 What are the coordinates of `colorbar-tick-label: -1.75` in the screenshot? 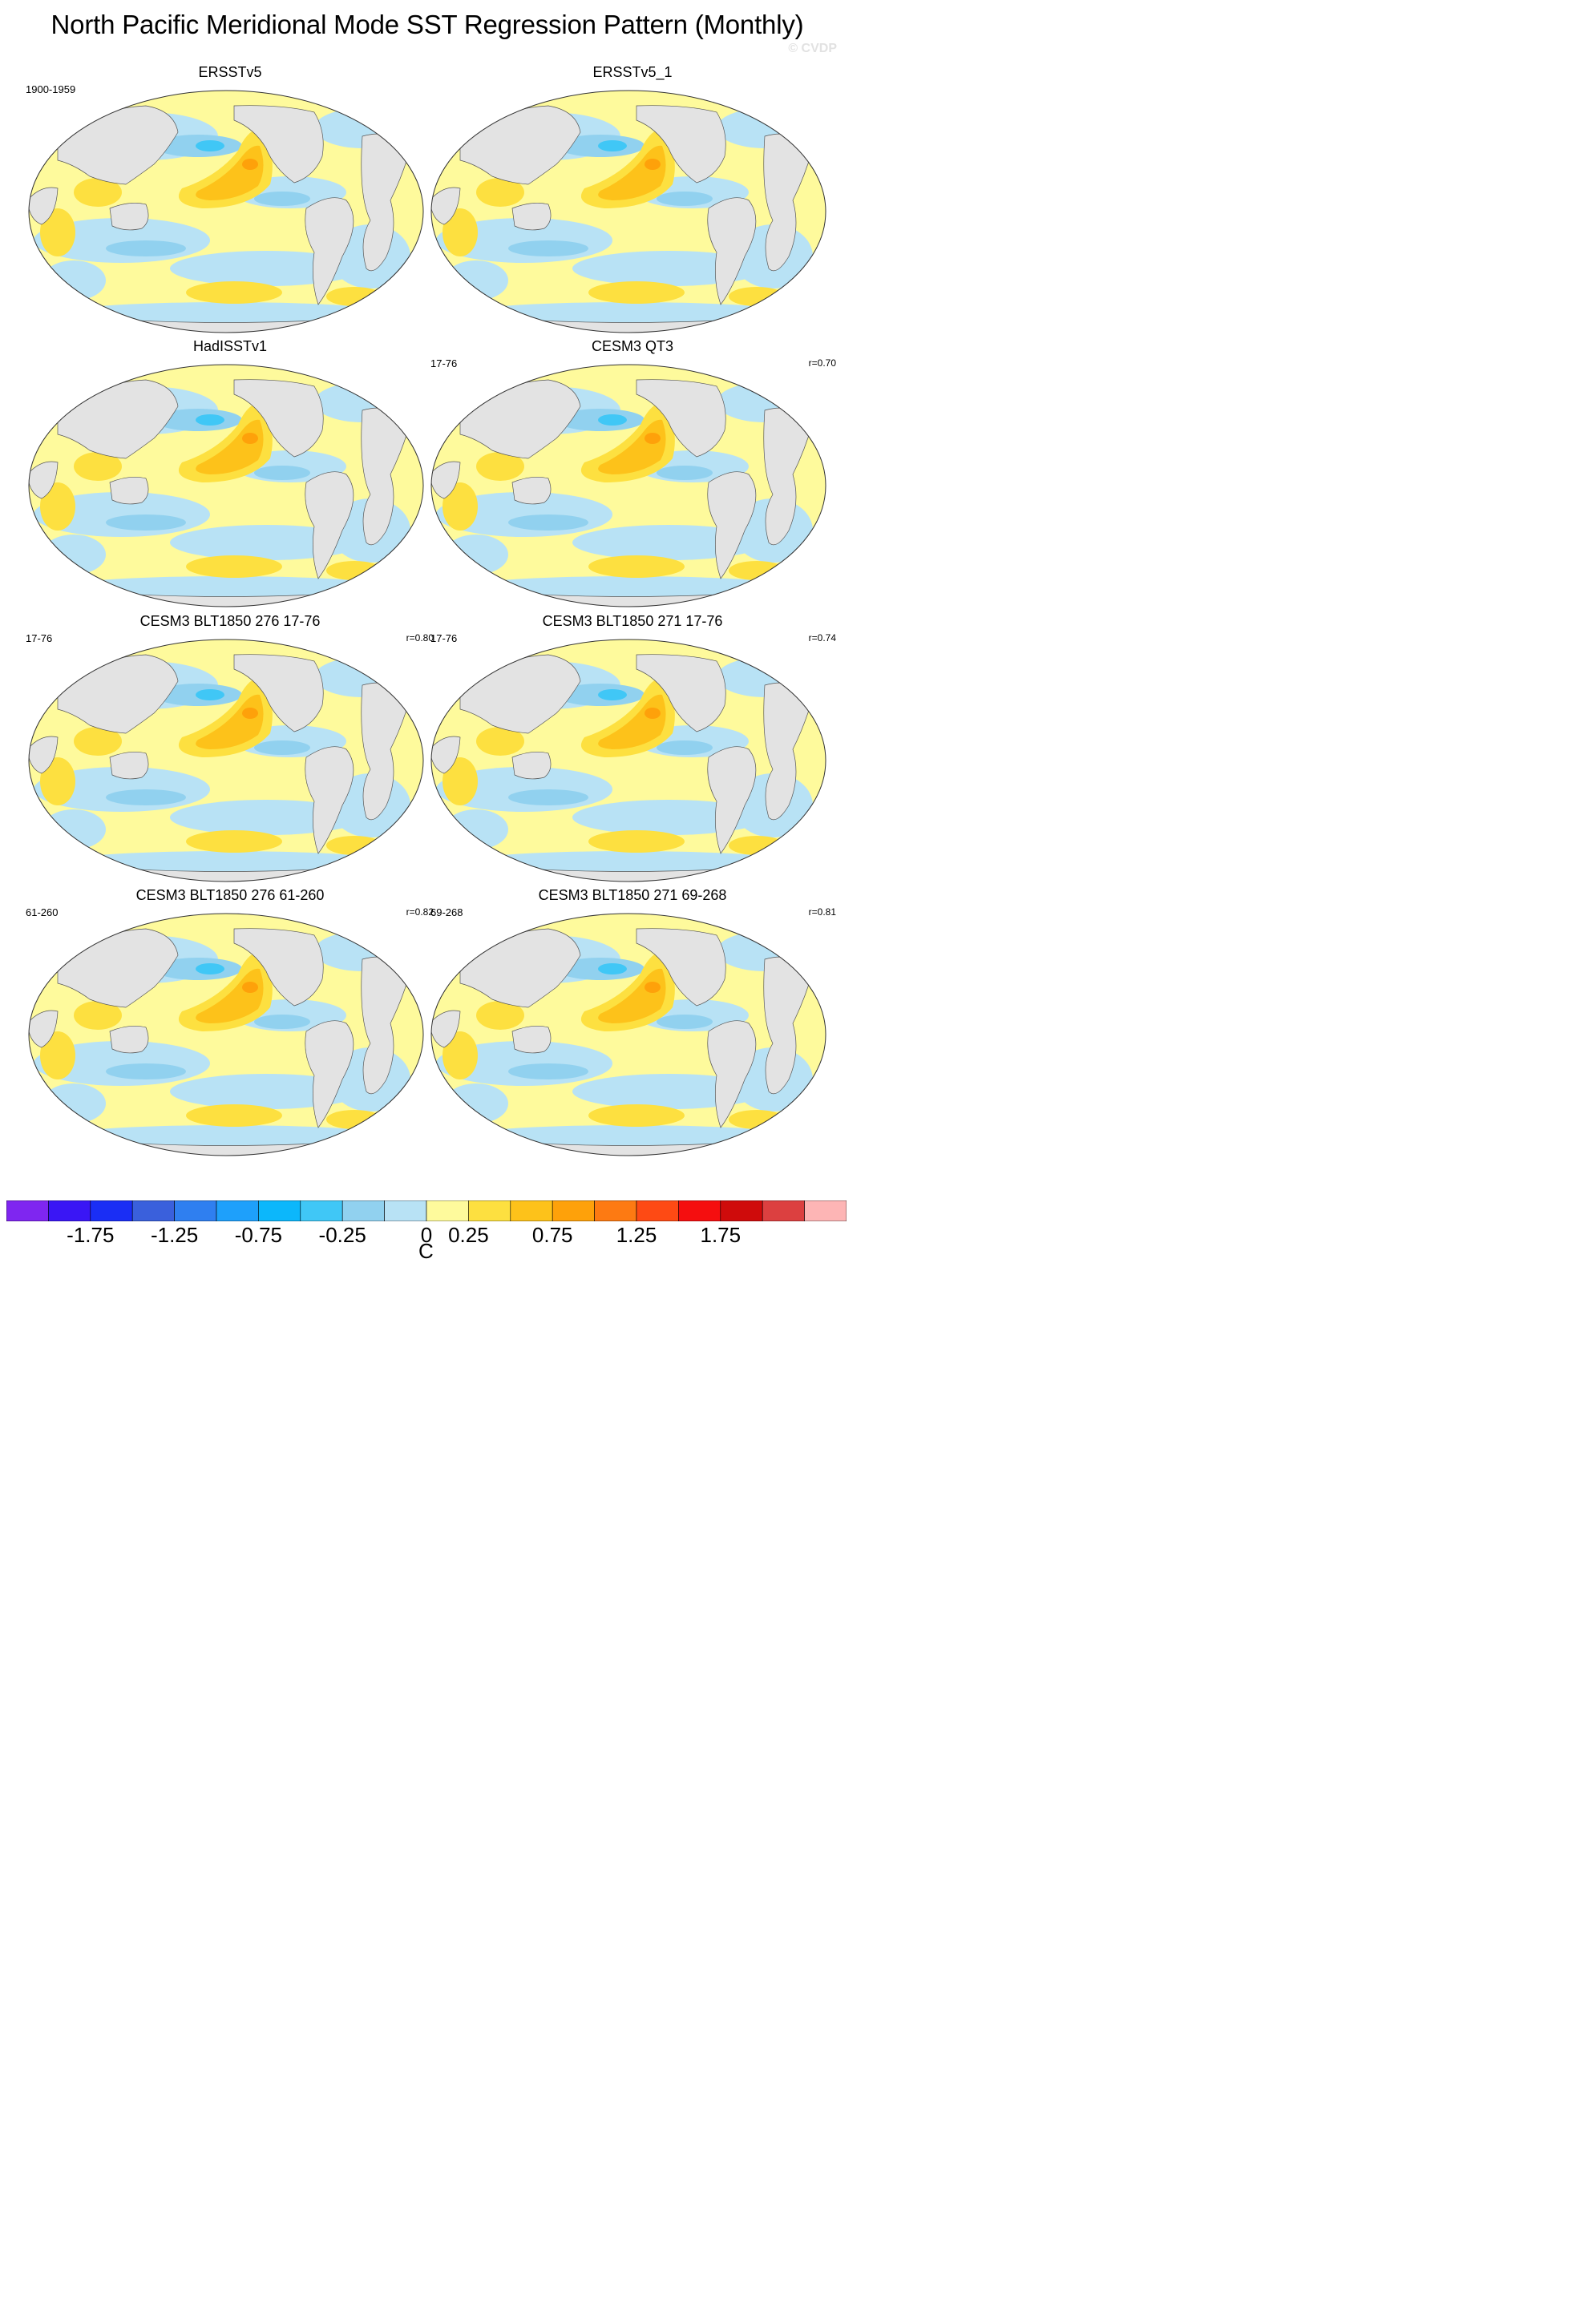 It's located at (91, 1235).